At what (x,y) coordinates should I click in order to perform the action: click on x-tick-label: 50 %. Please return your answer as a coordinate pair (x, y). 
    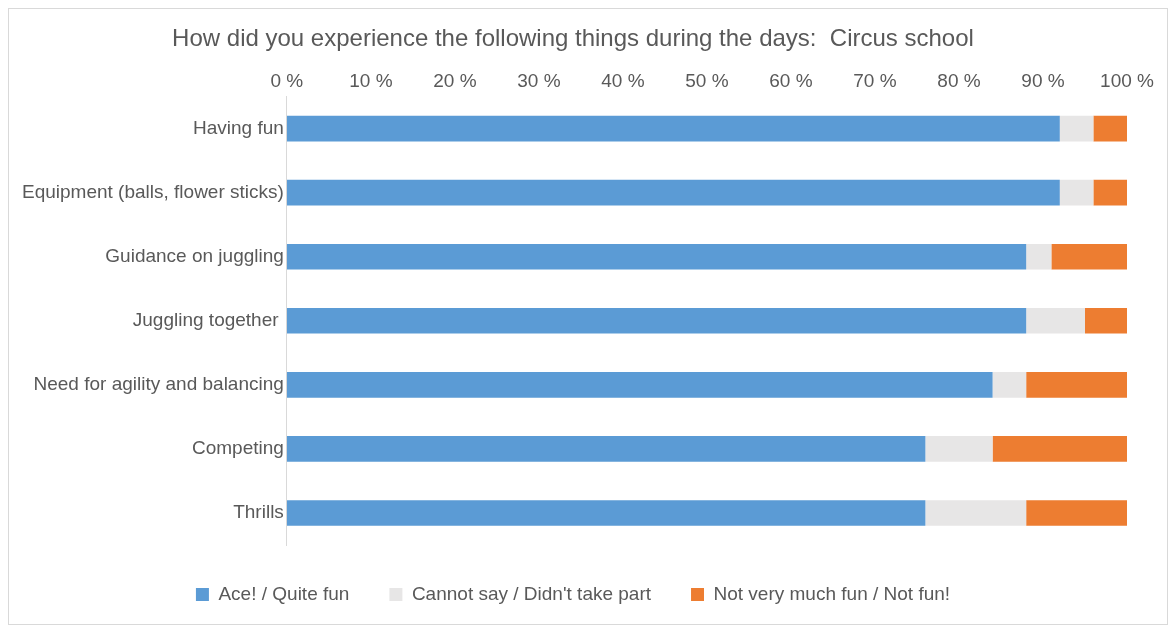
    Looking at the image, I should click on (707, 81).